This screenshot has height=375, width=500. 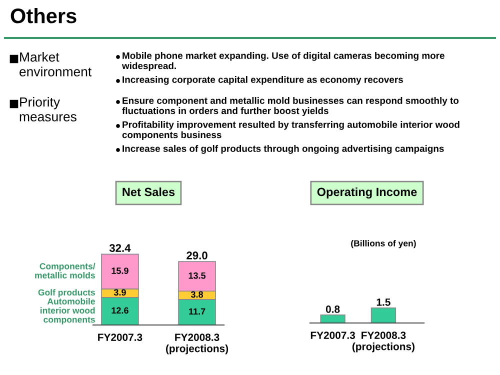 What do you see at coordinates (48, 109) in the screenshot?
I see `text: Priority measures` at bounding box center [48, 109].